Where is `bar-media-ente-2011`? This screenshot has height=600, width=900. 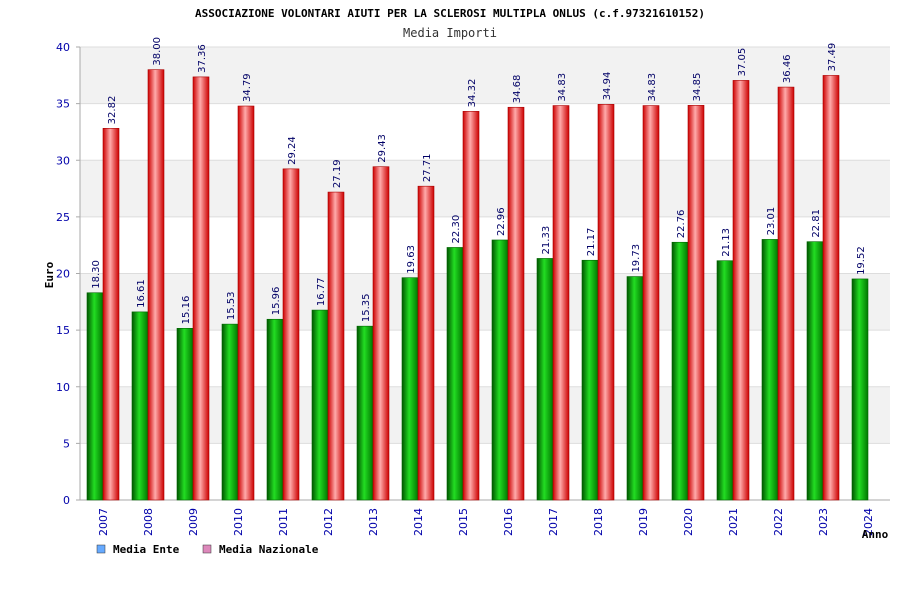 bar-media-ente-2011 is located at coordinates (275, 409).